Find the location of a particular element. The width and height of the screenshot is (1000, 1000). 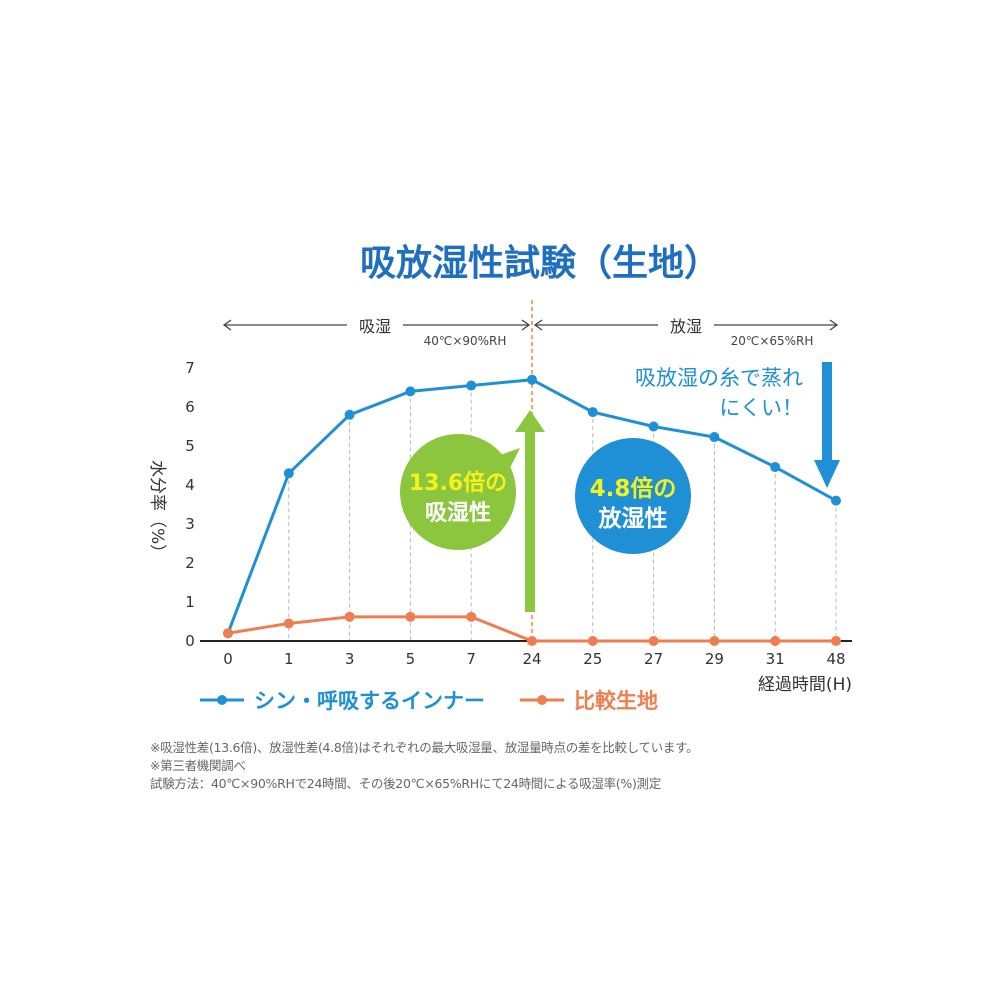

phase-condition: 20℃×65%RH is located at coordinates (772, 341).